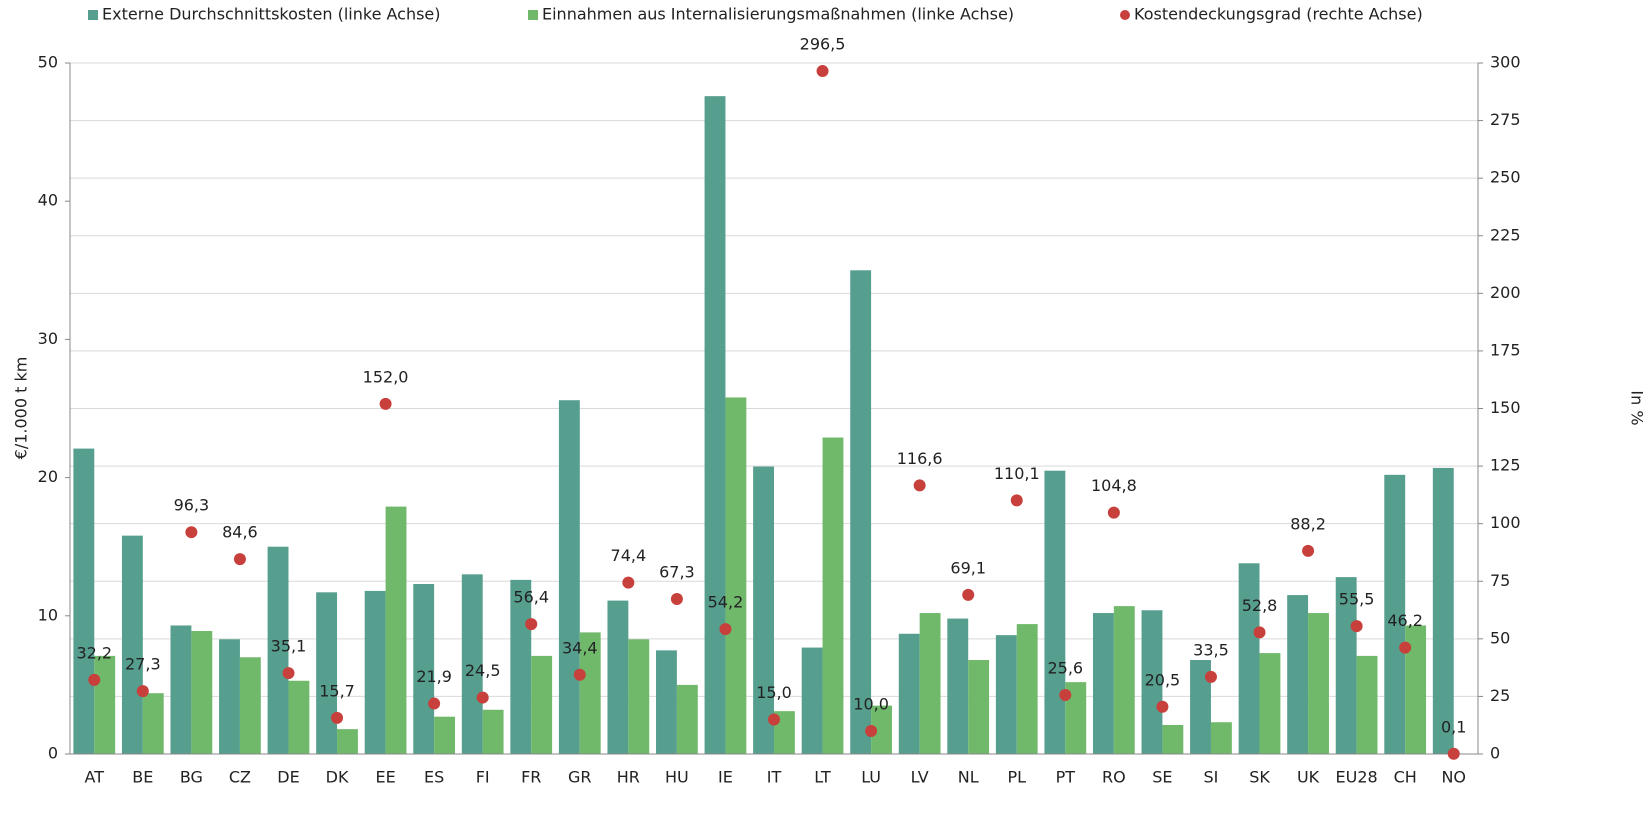 The height and width of the screenshot is (834, 1652). I want to click on data-label: 104,8, so click(1114, 485).